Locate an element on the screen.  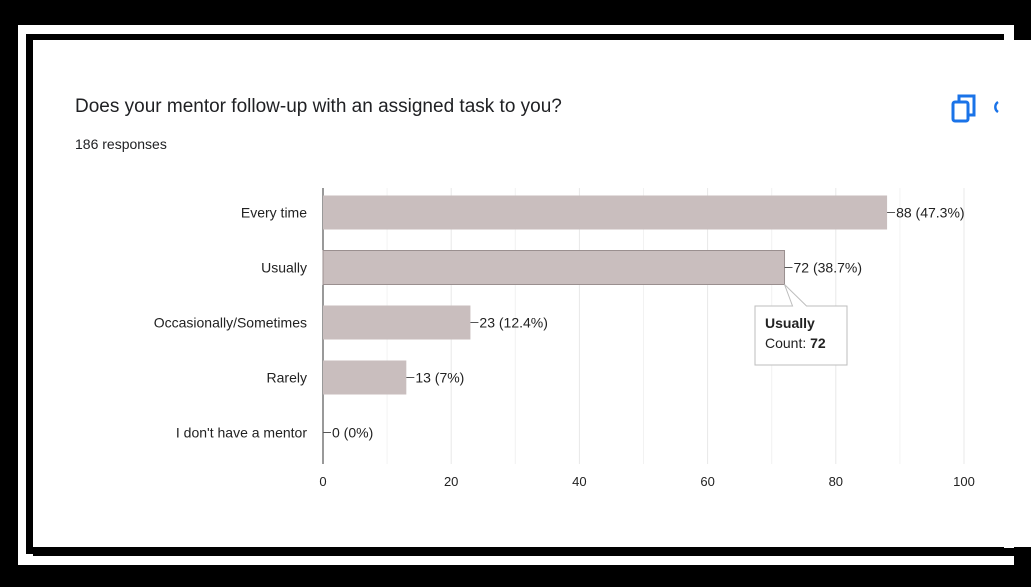
data-label: 72 (38.7%) is located at coordinates (828, 268).